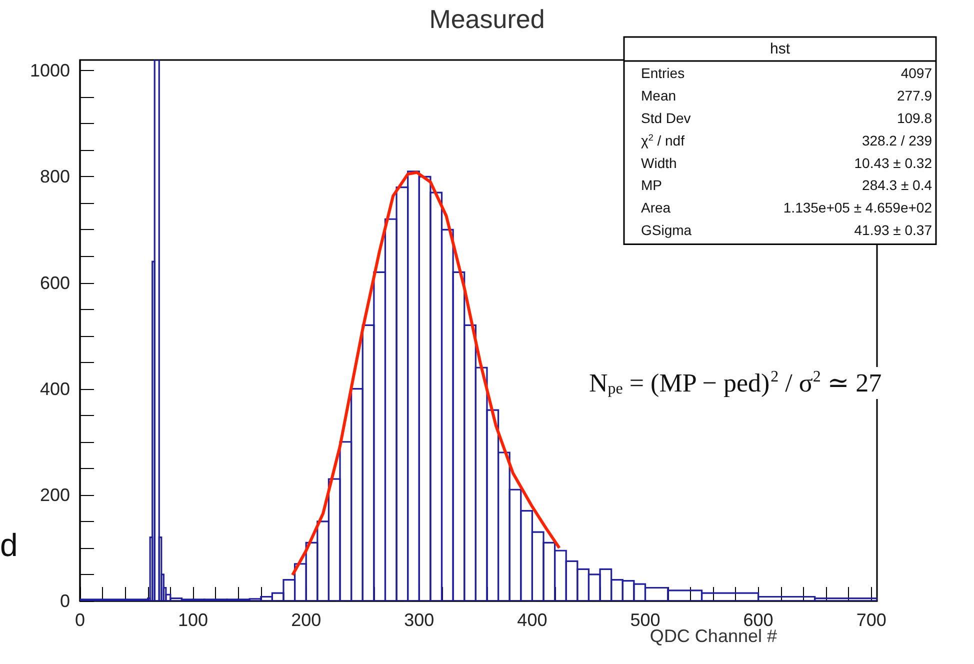 This screenshot has width=974, height=664. What do you see at coordinates (914, 118) in the screenshot?
I see `text: 109.8` at bounding box center [914, 118].